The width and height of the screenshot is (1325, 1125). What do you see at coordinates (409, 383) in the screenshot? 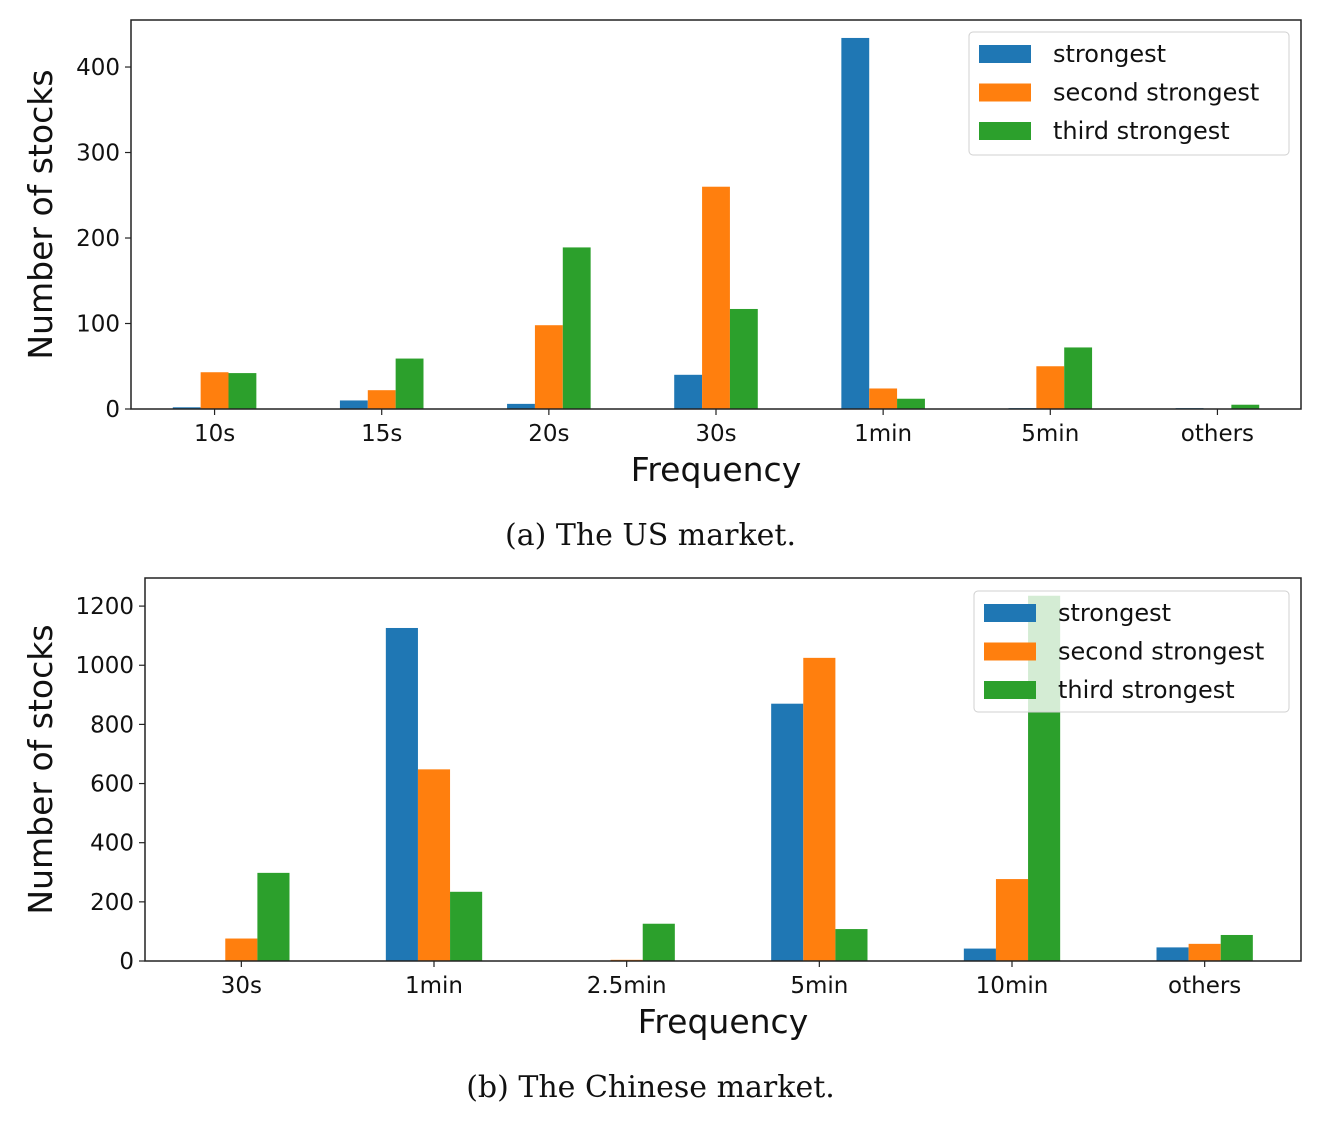
I see `bar-third-strongest-15s` at bounding box center [409, 383].